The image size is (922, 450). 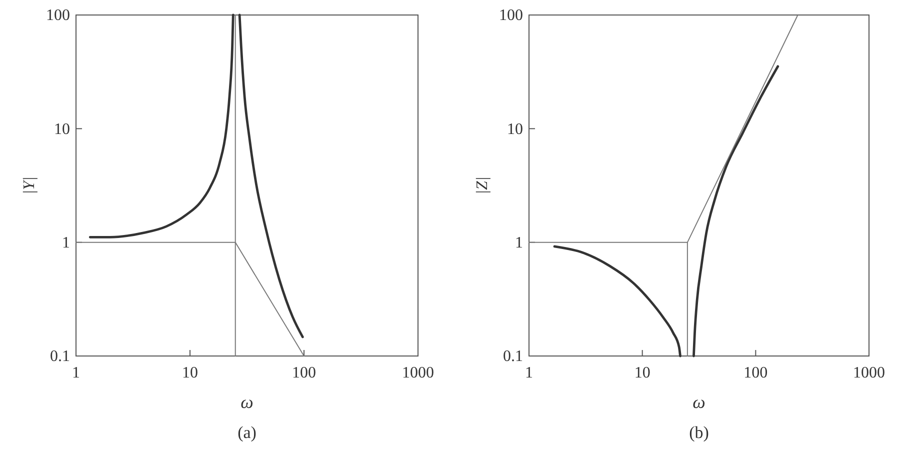 What do you see at coordinates (29, 185) in the screenshot?
I see `y-axis-title: |Y|` at bounding box center [29, 185].